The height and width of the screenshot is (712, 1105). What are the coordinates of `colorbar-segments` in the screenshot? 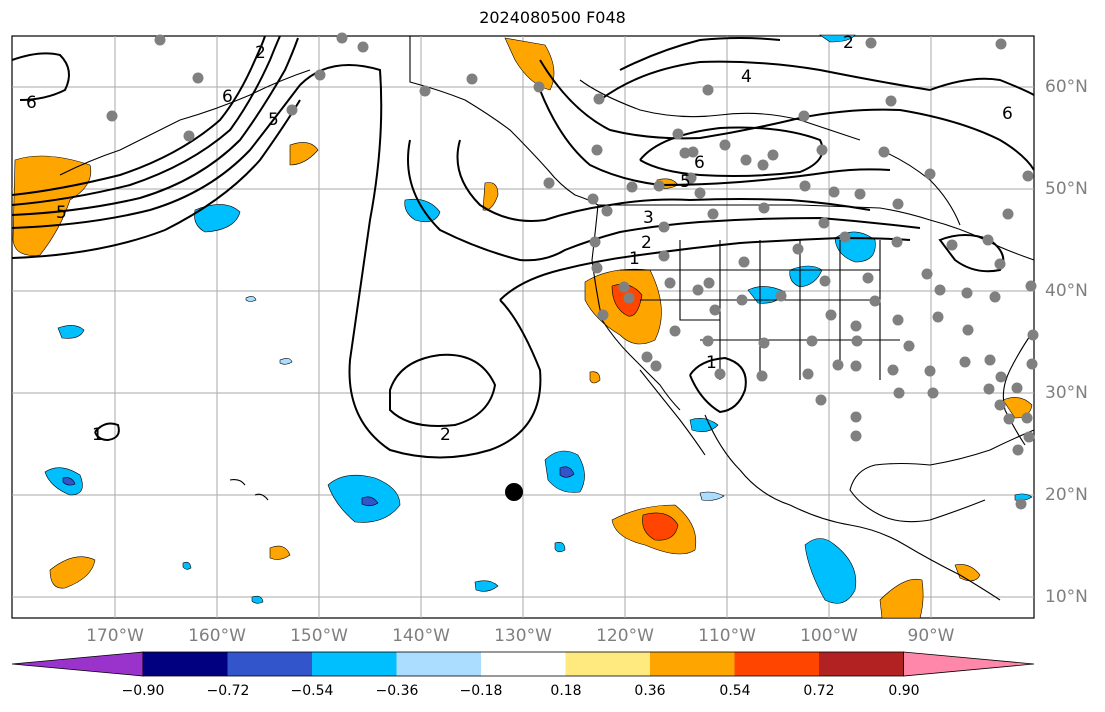 It's located at (523, 664).